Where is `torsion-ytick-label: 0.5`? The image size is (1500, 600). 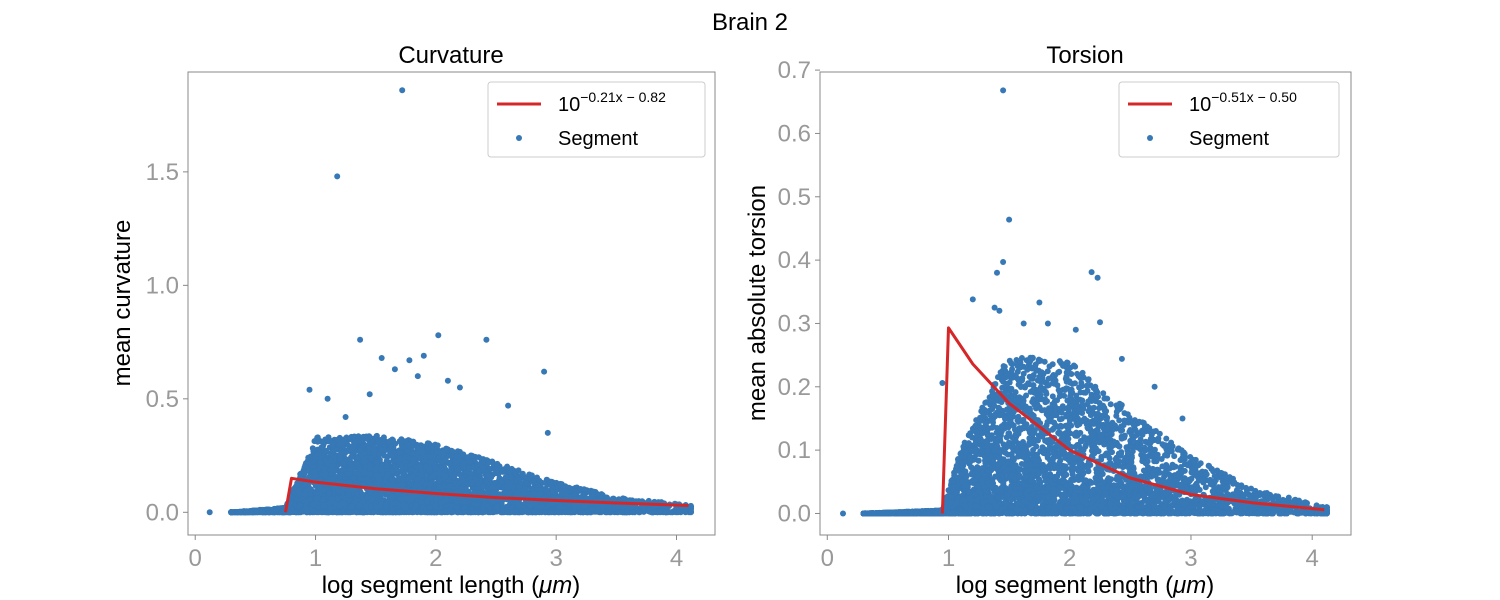
torsion-ytick-label: 0.5 is located at coordinates (794, 197).